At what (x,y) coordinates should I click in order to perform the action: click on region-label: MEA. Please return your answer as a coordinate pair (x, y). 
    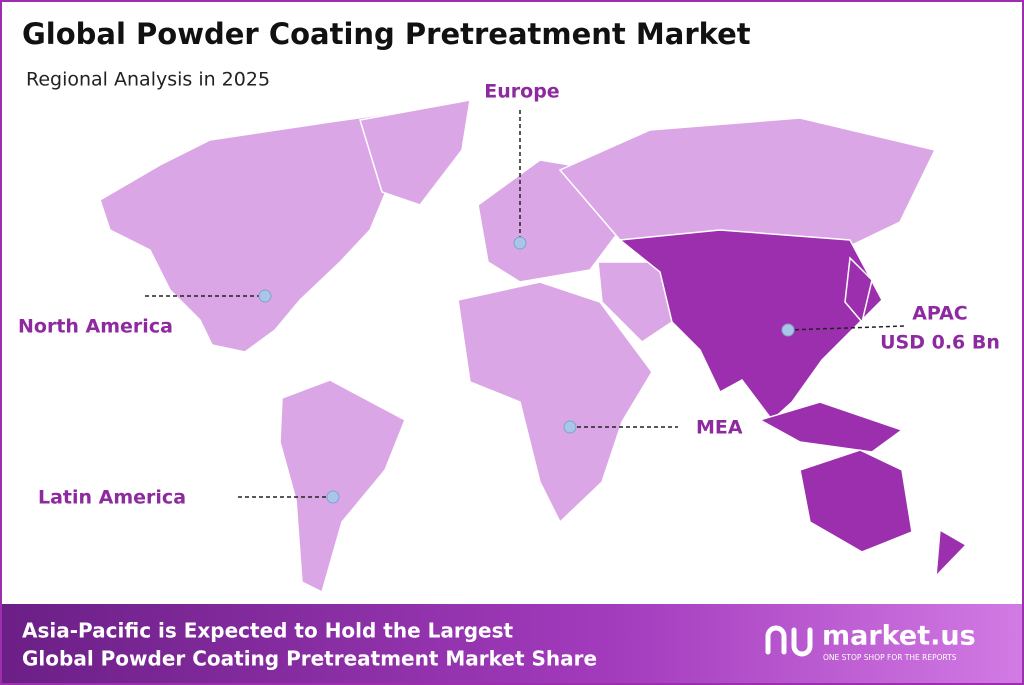
    Looking at the image, I should click on (719, 428).